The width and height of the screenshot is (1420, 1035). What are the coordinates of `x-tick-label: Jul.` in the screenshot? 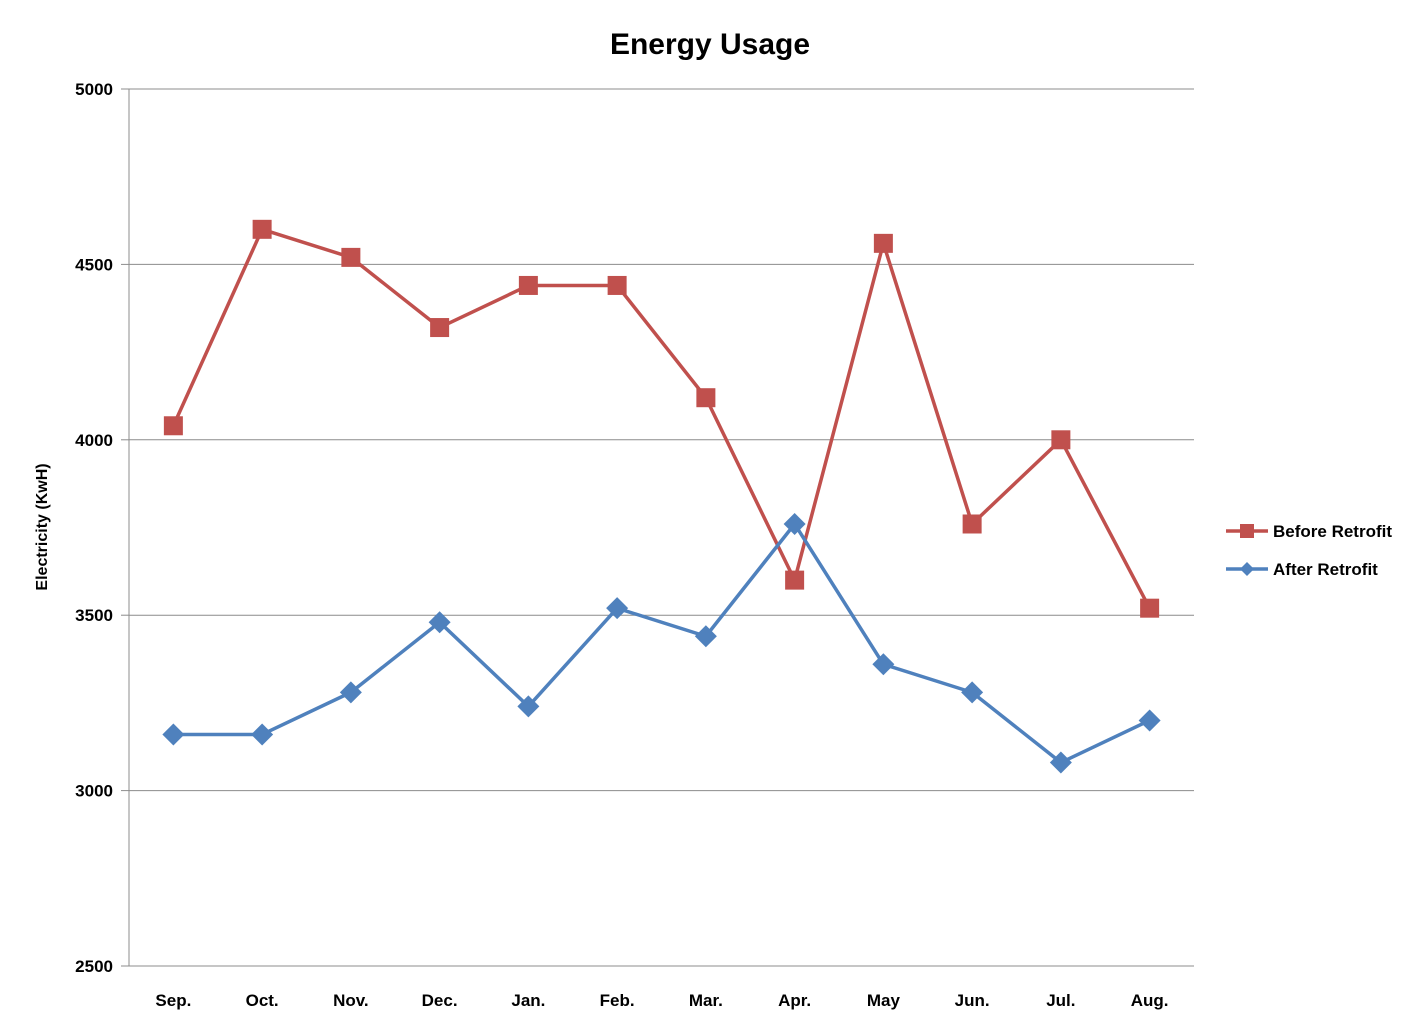 It's located at (1060, 1000).